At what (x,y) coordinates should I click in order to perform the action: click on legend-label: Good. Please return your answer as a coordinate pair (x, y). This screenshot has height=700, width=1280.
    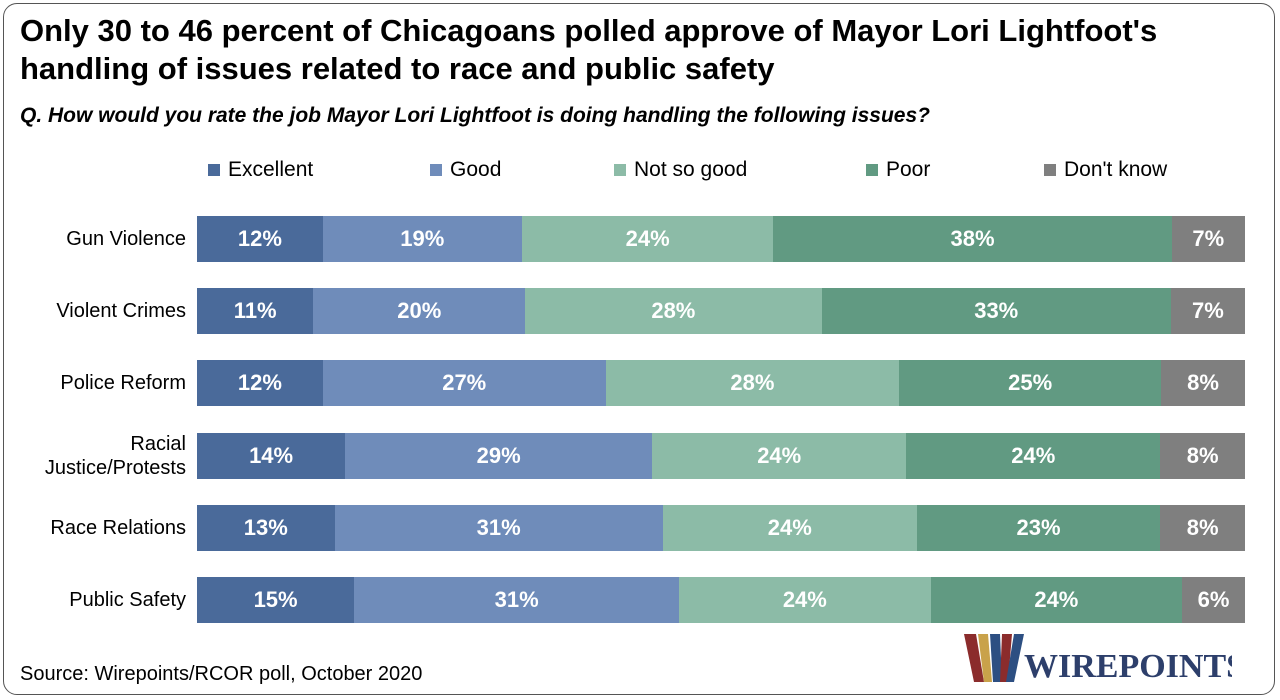
    Looking at the image, I should click on (476, 169).